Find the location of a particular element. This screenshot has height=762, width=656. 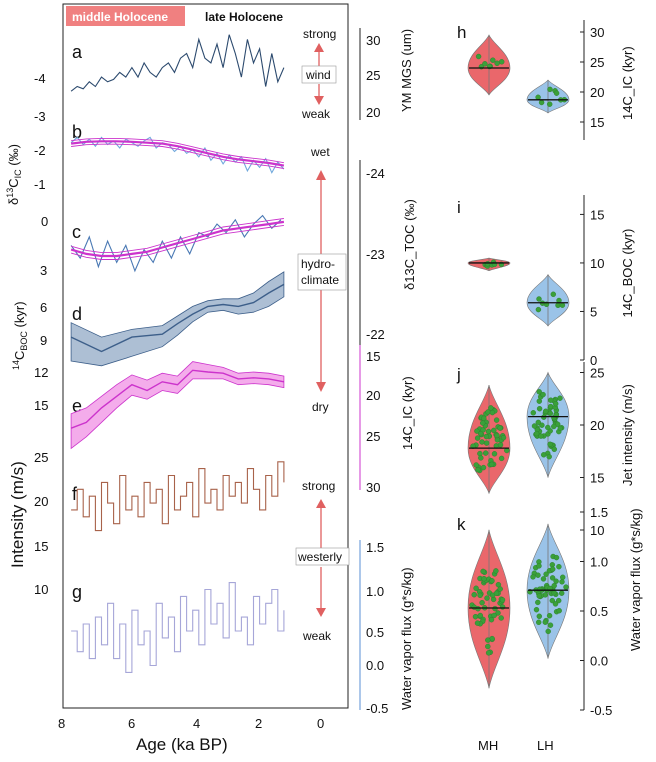

vapor-axis-label-left: Water vapor flux (g*s/kg) is located at coordinates (406, 638).